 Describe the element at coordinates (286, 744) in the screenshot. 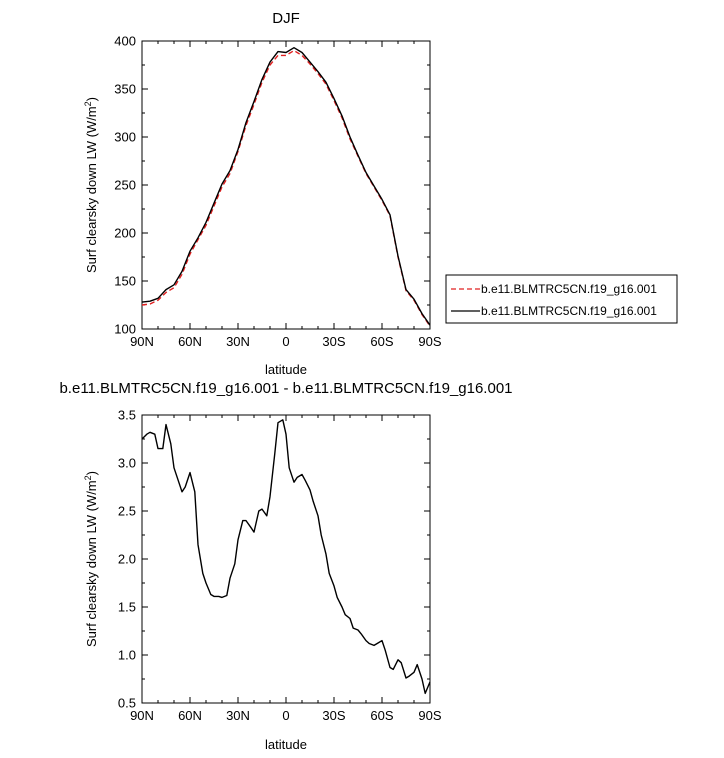

I see `bottom-x-axis-title: latitude` at that location.